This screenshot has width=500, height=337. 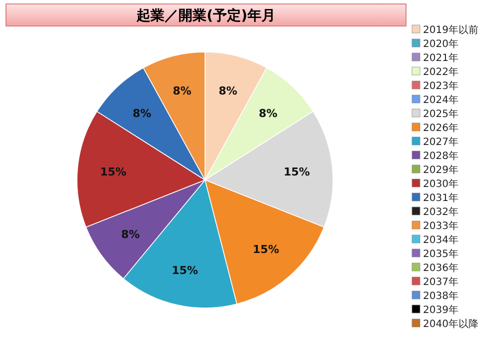 What do you see at coordinates (440, 212) in the screenshot?
I see `legend-label: 2032年` at bounding box center [440, 212].